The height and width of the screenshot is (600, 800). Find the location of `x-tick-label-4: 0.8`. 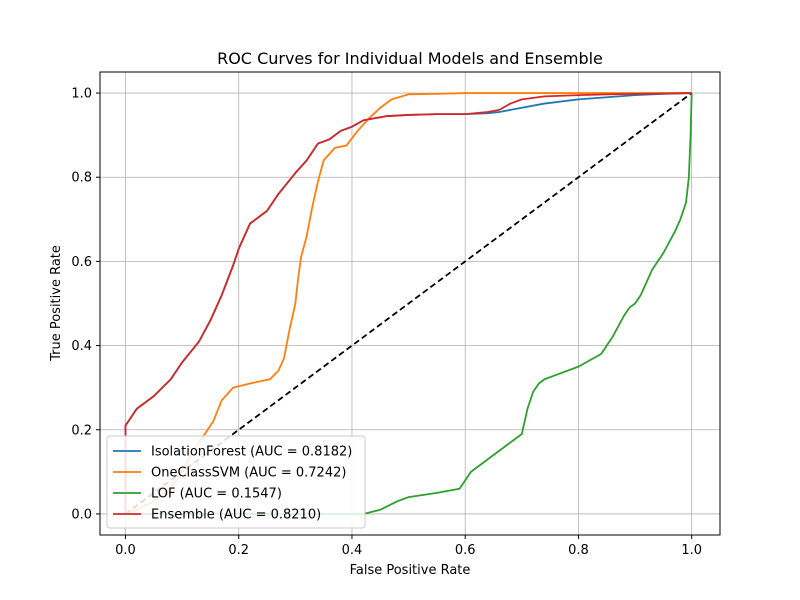

x-tick-label-4: 0.8 is located at coordinates (578, 550).